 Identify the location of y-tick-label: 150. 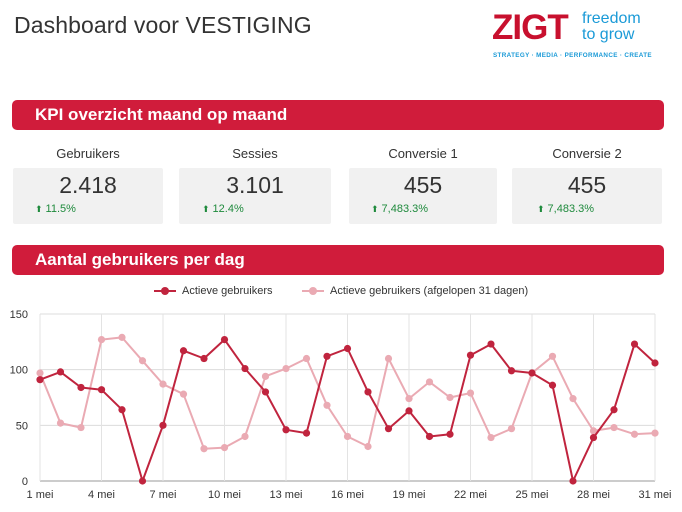
(19, 315).